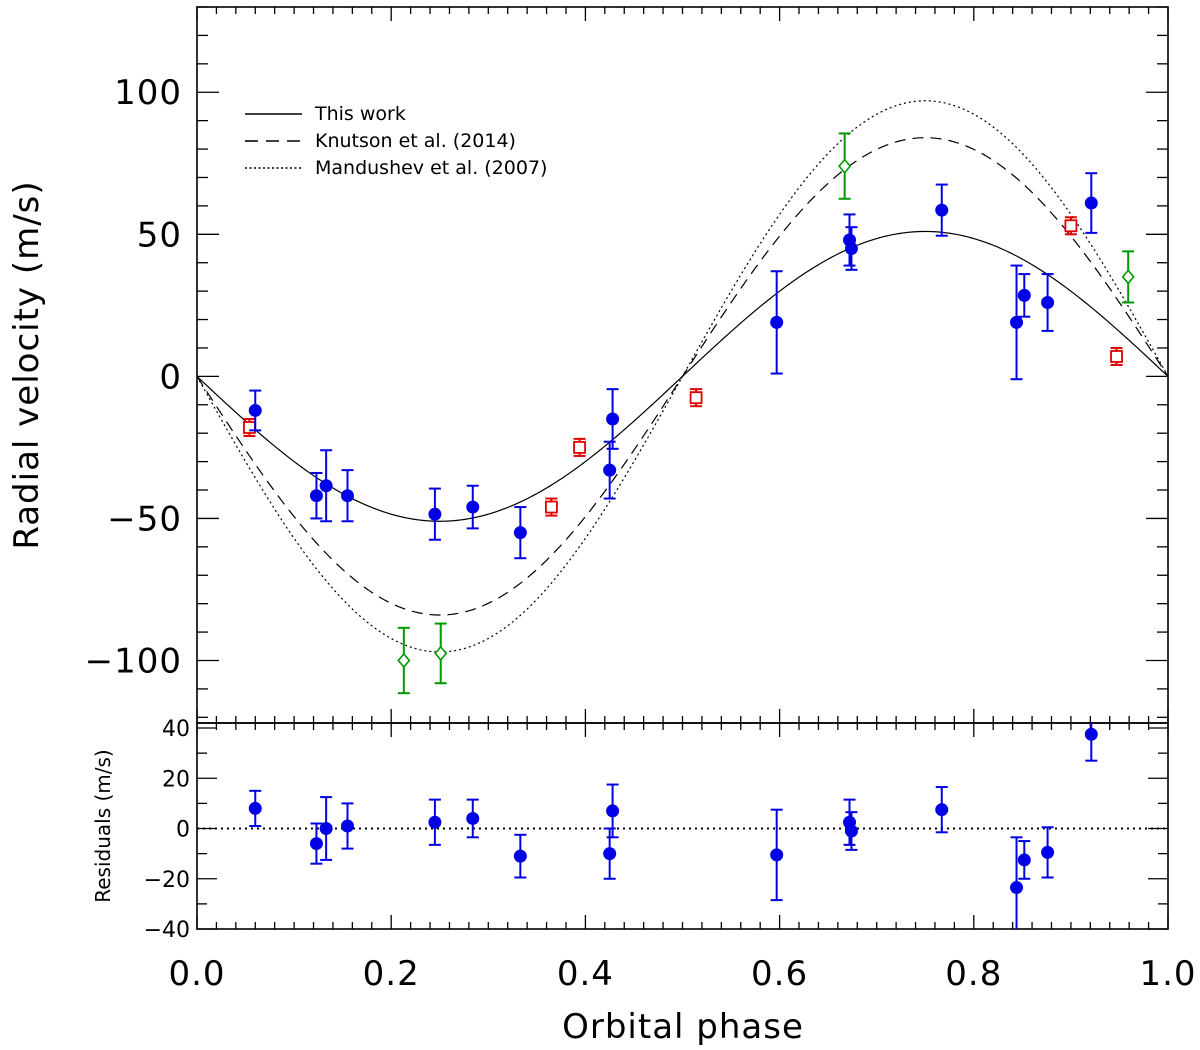 This screenshot has width=1200, height=1050. What do you see at coordinates (167, 880) in the screenshot?
I see `res-y-tick-label: −20` at bounding box center [167, 880].